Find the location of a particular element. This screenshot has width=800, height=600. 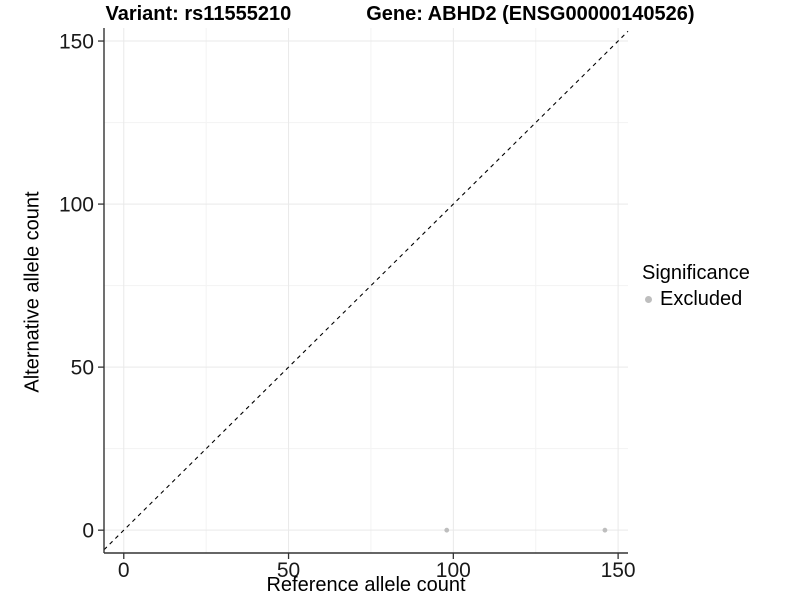

x-tick-label: 50 is located at coordinates (288, 570).